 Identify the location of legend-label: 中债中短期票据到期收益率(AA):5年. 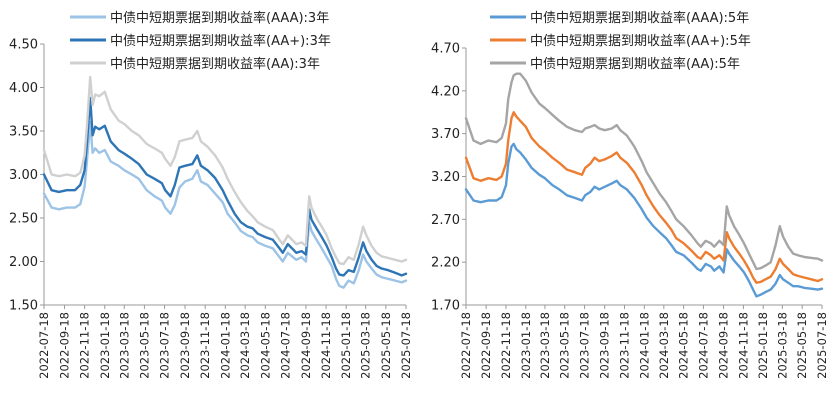
(635, 64).